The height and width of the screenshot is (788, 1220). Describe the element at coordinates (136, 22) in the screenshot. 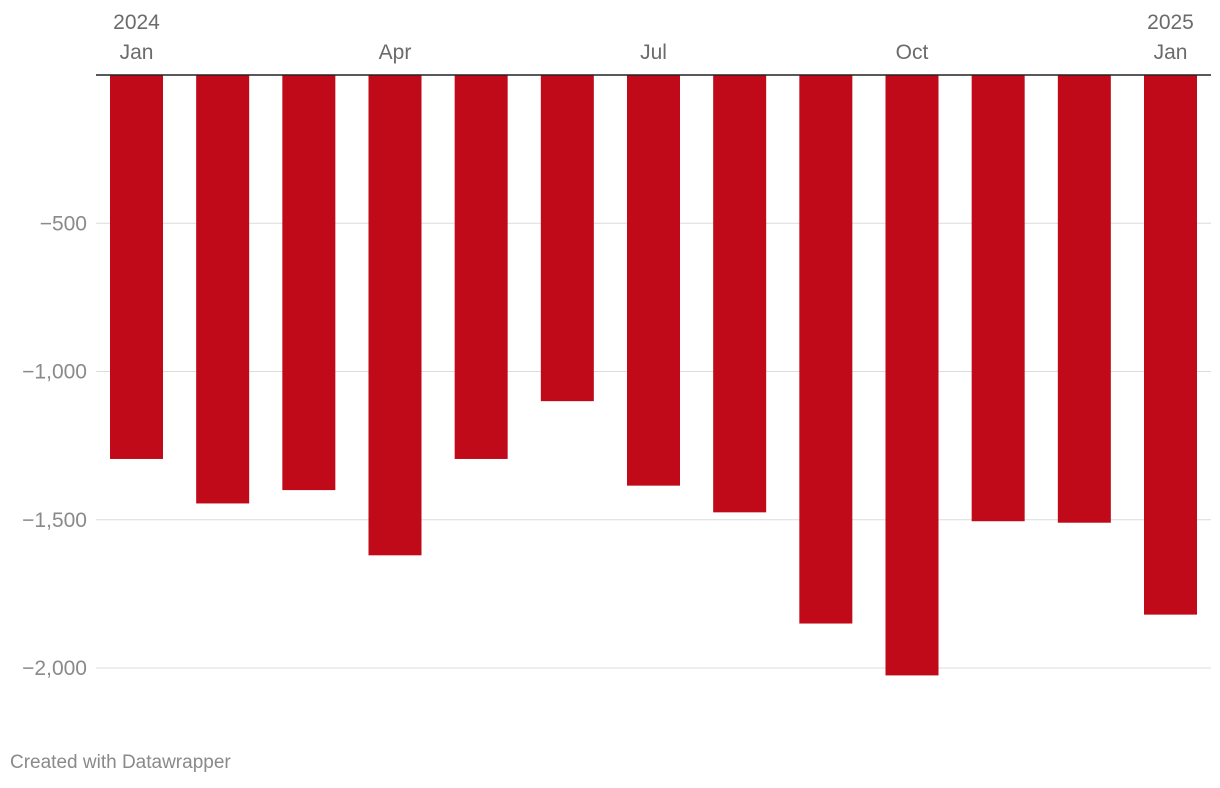

I see `x-tick-year-label: 2024` at that location.